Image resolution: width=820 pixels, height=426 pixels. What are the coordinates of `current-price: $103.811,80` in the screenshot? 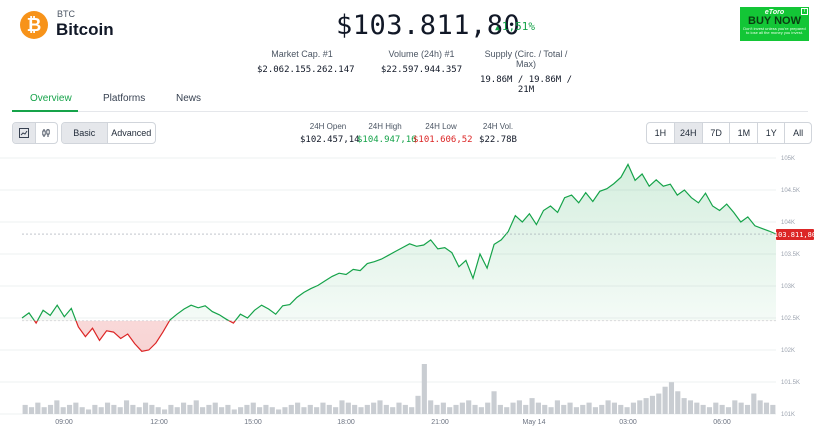 It's located at (428, 25).